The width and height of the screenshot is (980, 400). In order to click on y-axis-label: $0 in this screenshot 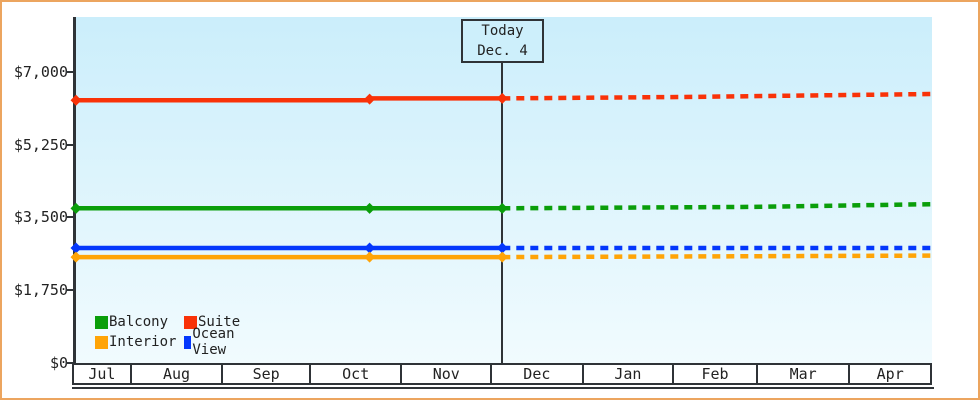, I will do `click(58, 362)`.